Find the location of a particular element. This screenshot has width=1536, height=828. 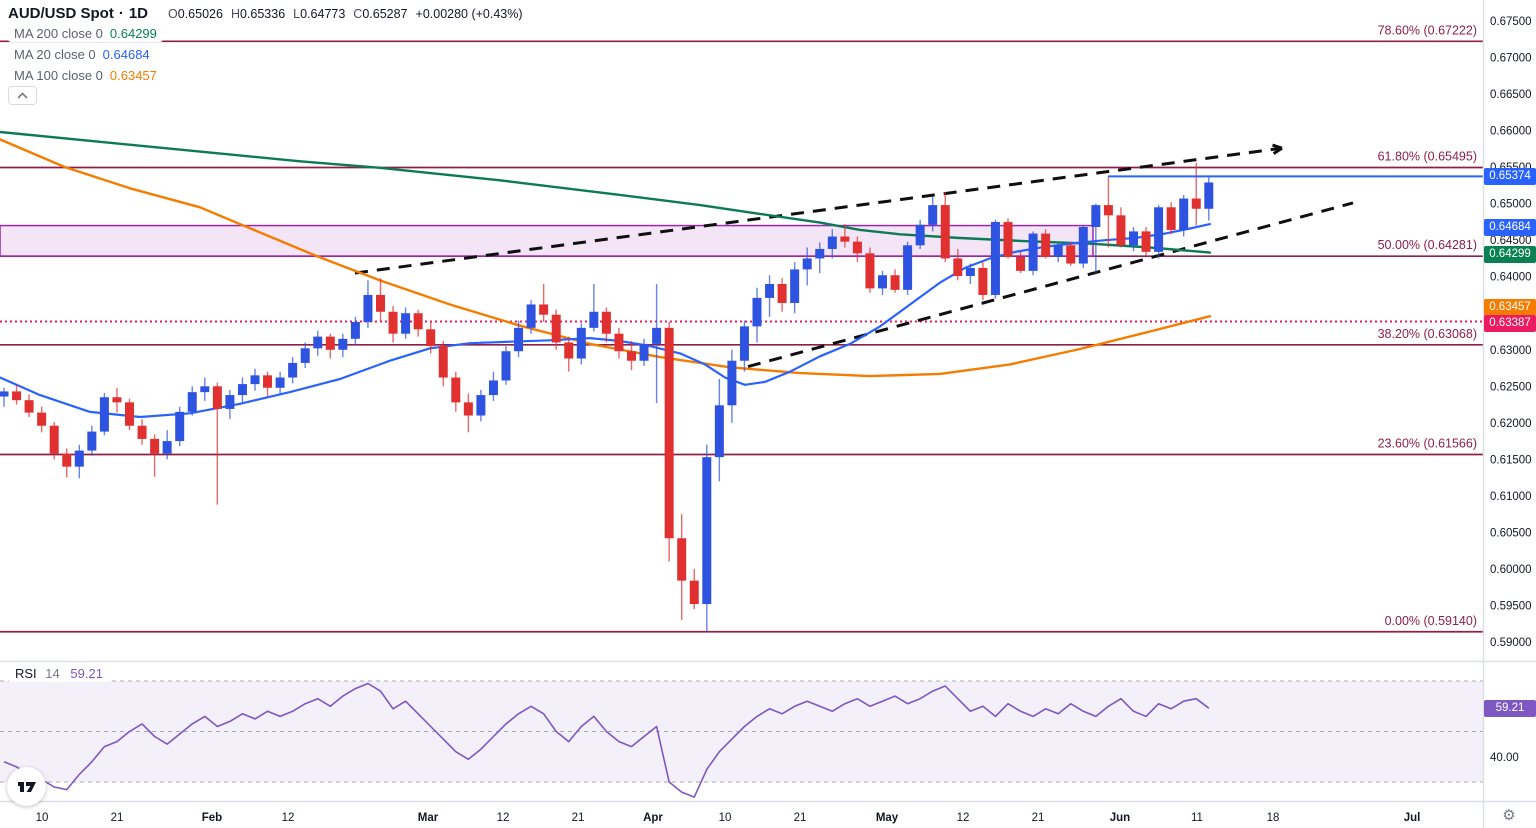

ma-200-legend-row: MA 200 close 0 0.64299 is located at coordinates (85, 33).